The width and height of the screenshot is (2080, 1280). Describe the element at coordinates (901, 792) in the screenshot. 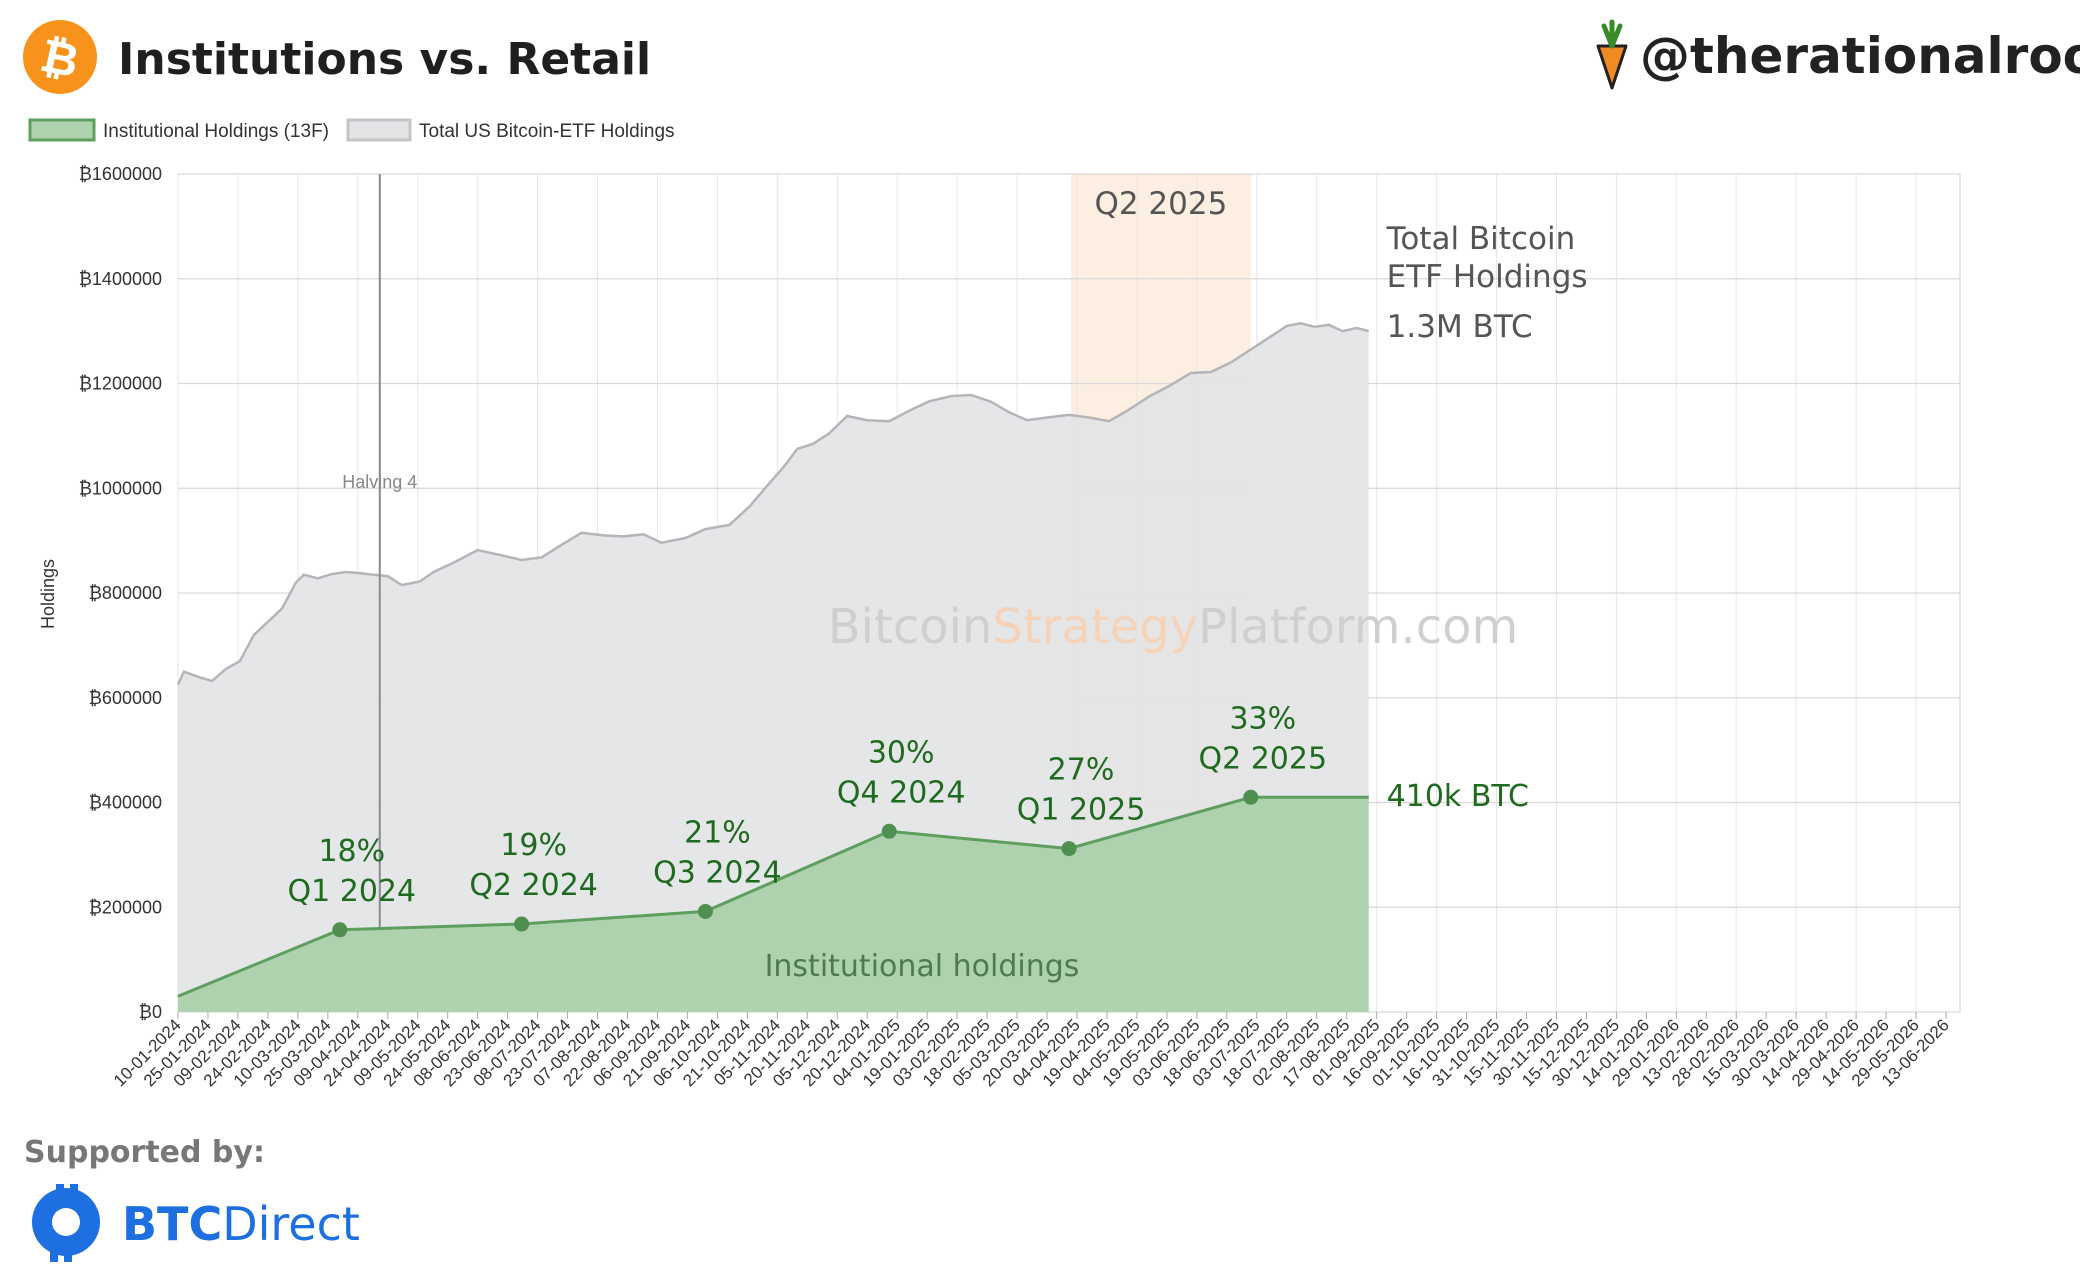

I see `annotation-quarter: Q4 2024` at that location.